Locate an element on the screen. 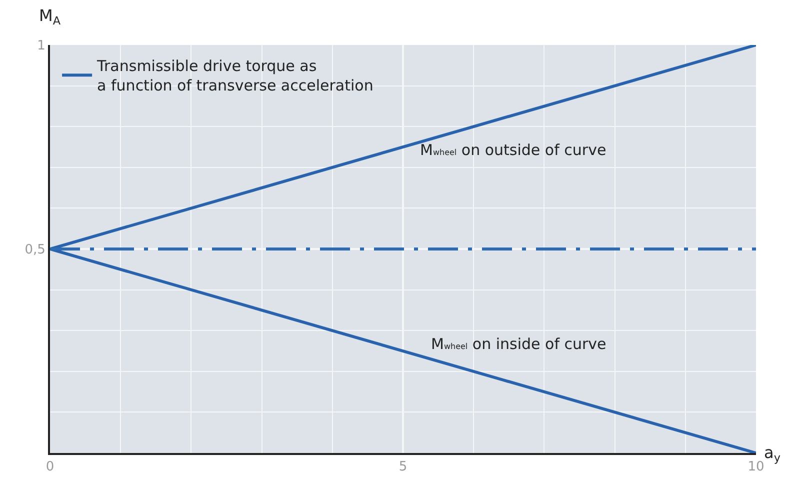  x-tick-label: 0 is located at coordinates (50, 467).